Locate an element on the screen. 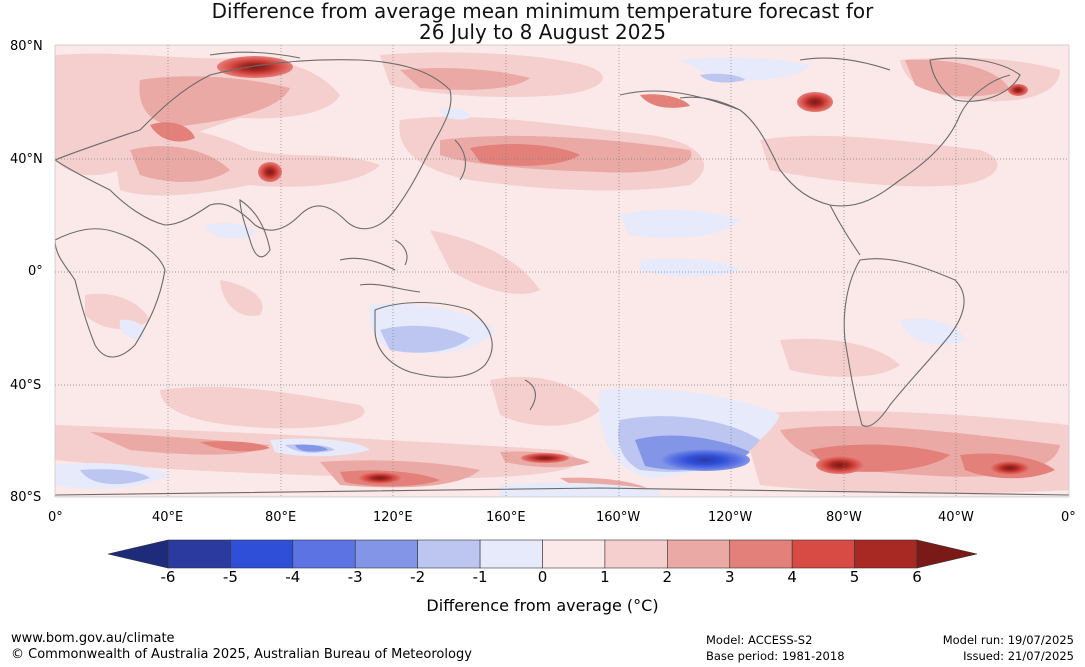 This screenshot has height=667, width=1085. lon-label-160e: 160°E is located at coordinates (506, 517).